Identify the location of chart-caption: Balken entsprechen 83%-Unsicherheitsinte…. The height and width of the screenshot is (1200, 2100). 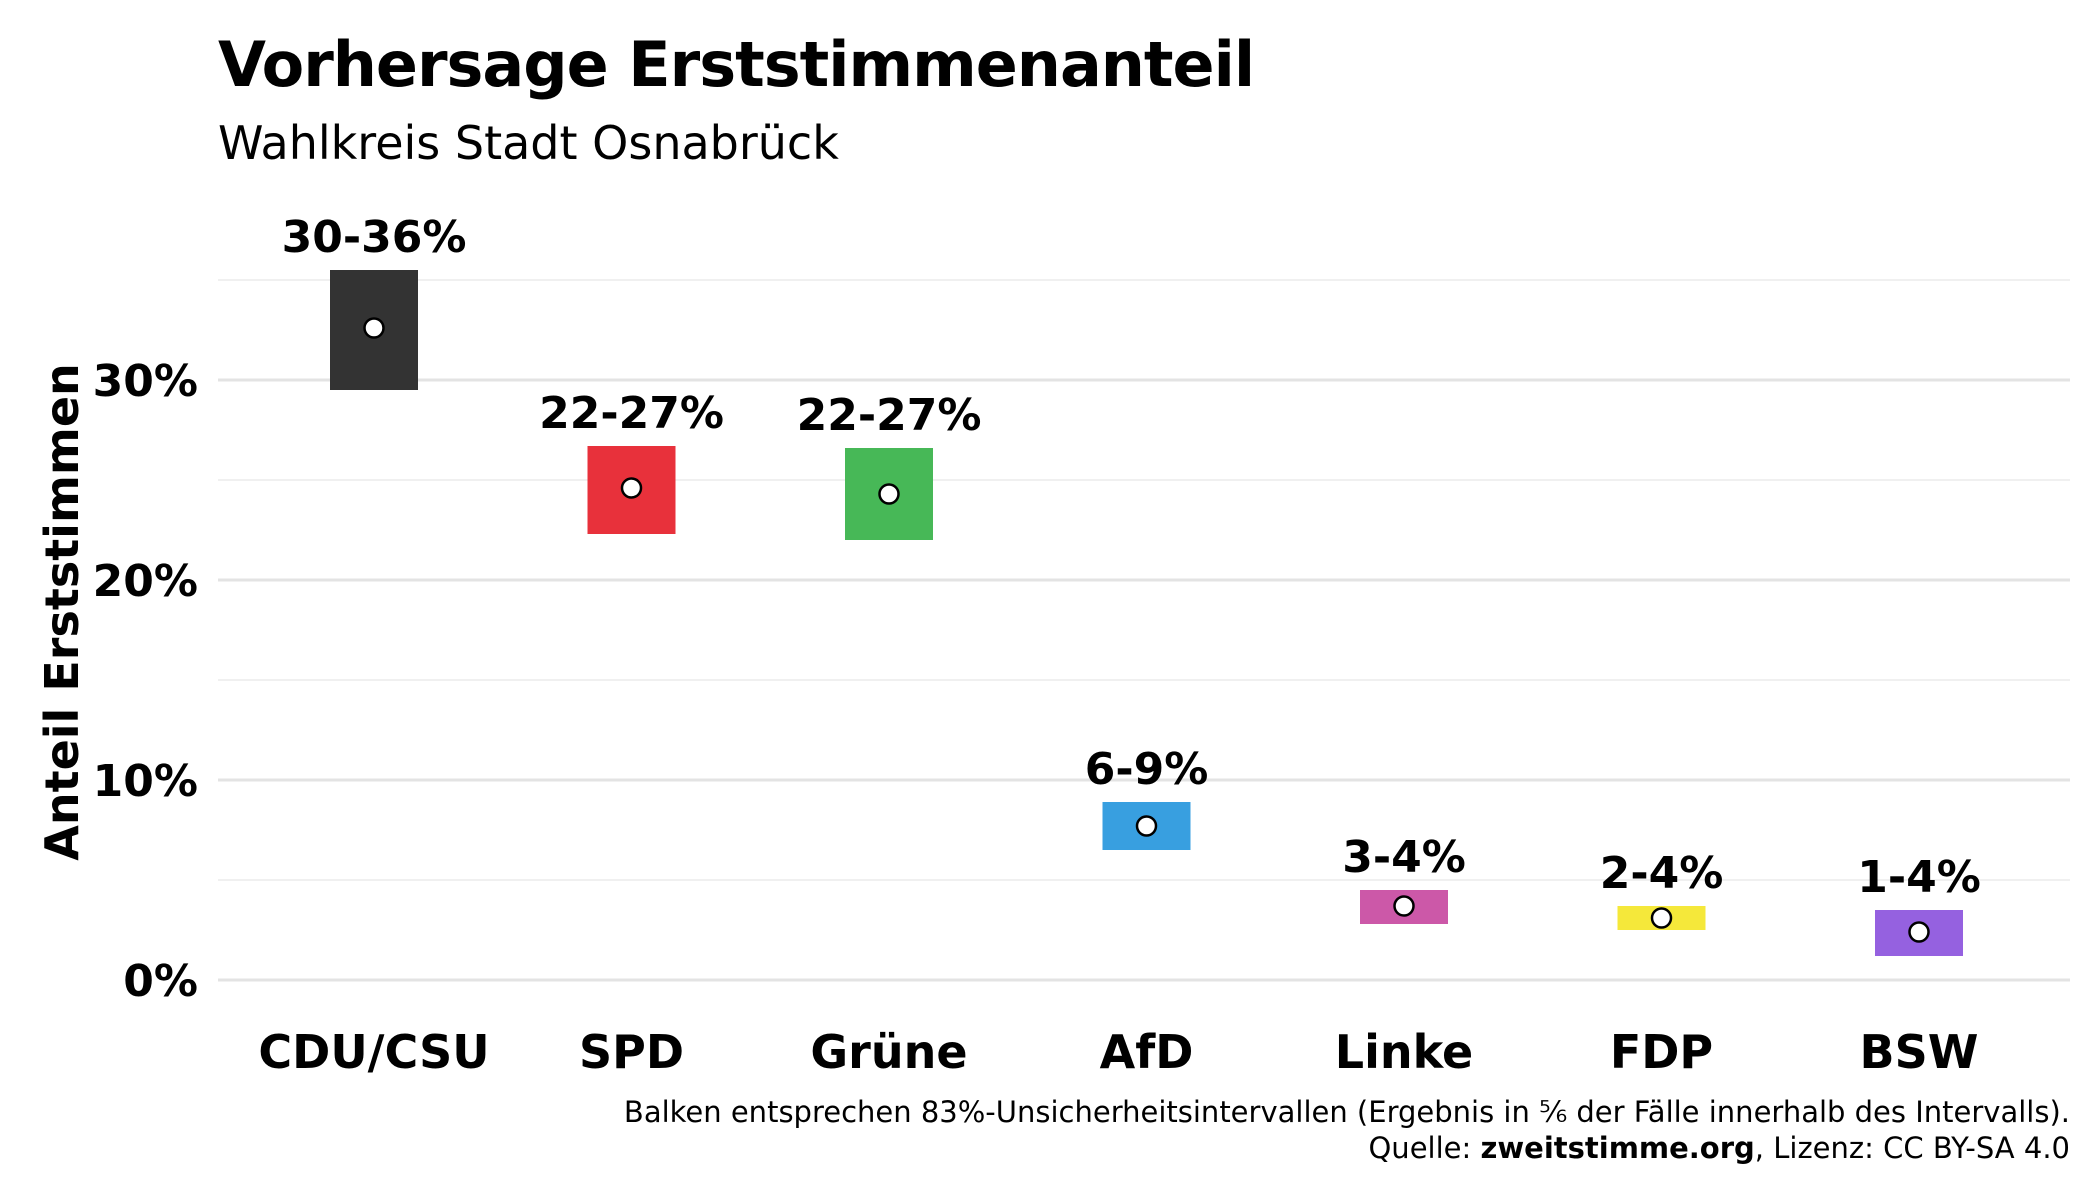
(1347, 1130).